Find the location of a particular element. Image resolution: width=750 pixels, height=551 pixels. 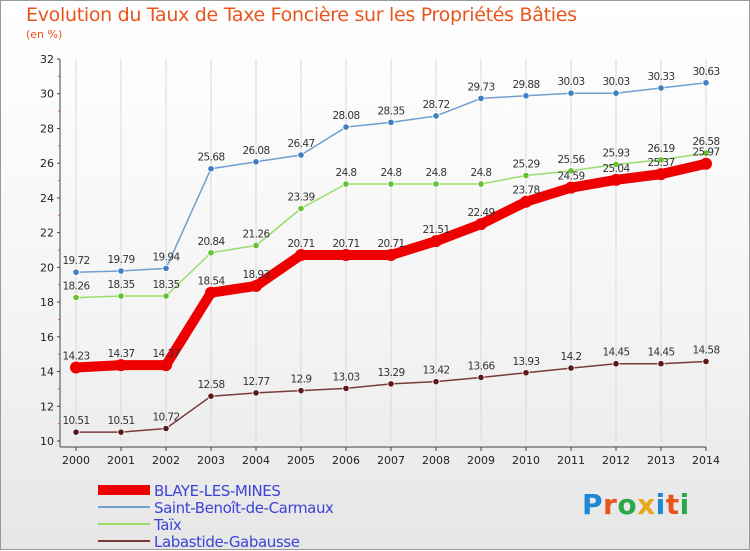

y-tick-label: 30 is located at coordinates (47, 94).